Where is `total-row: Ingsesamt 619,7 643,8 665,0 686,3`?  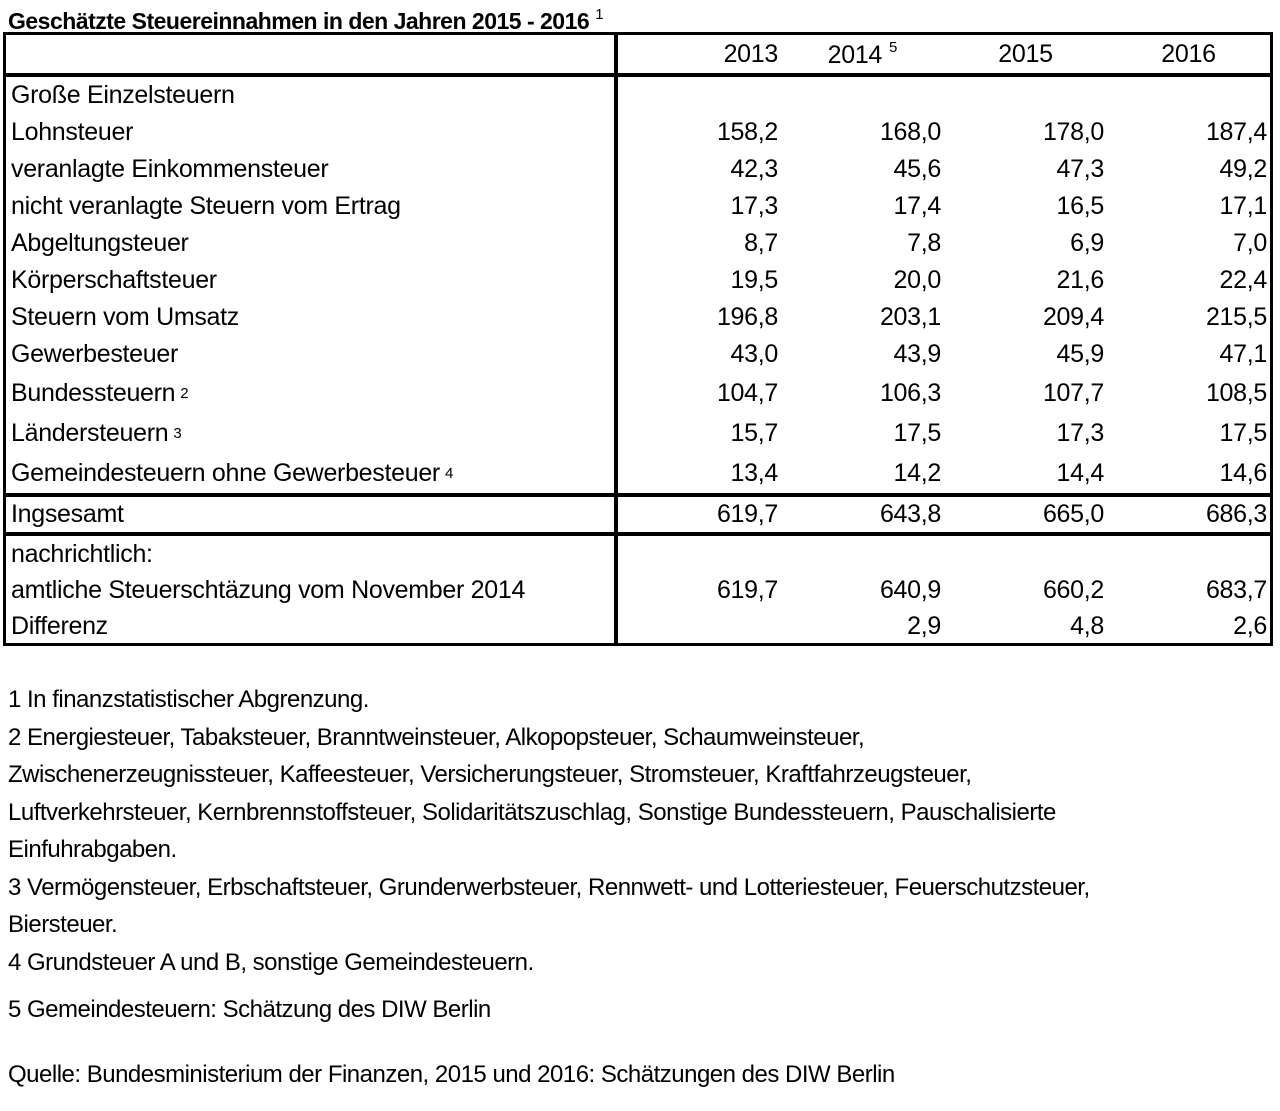
total-row: Ingsesamt 619,7 643,8 665,0 686,3 is located at coordinates (638, 514).